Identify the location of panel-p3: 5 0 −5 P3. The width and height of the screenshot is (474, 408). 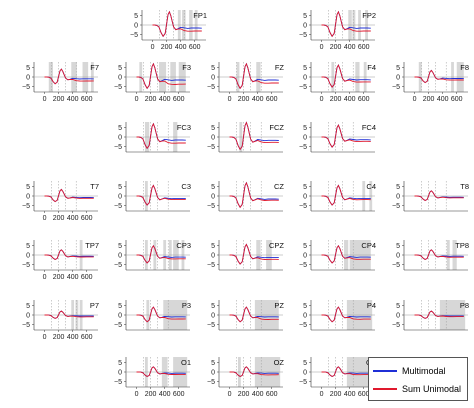
(152, 315).